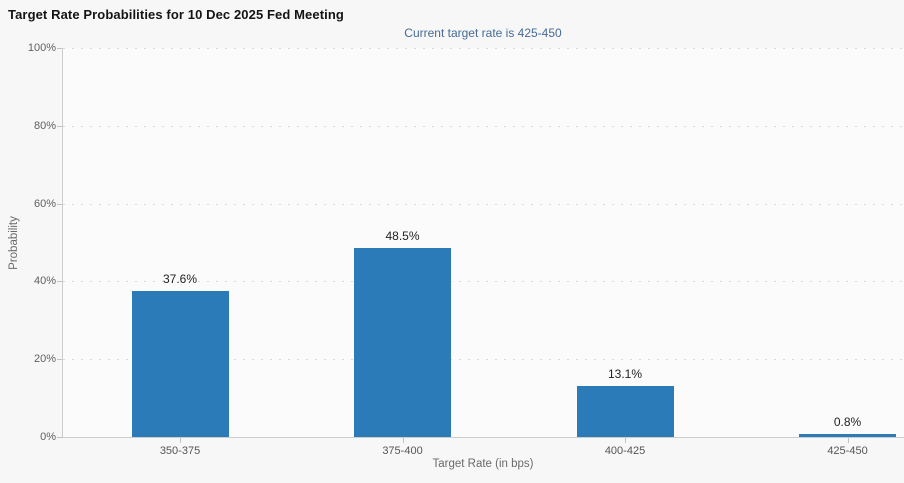 This screenshot has width=904, height=483. Describe the element at coordinates (44, 359) in the screenshot. I see `y-tick-label-20: 20%` at that location.